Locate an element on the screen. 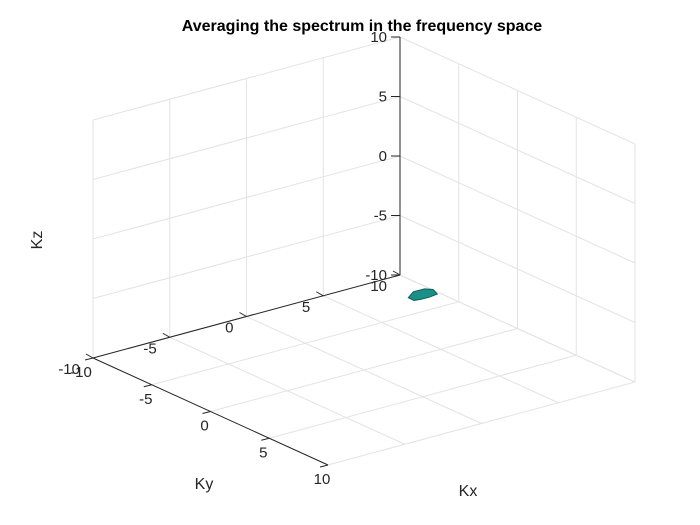 Image resolution: width=700 pixels, height=525 pixels. z-tick-label: 5 is located at coordinates (383, 97).